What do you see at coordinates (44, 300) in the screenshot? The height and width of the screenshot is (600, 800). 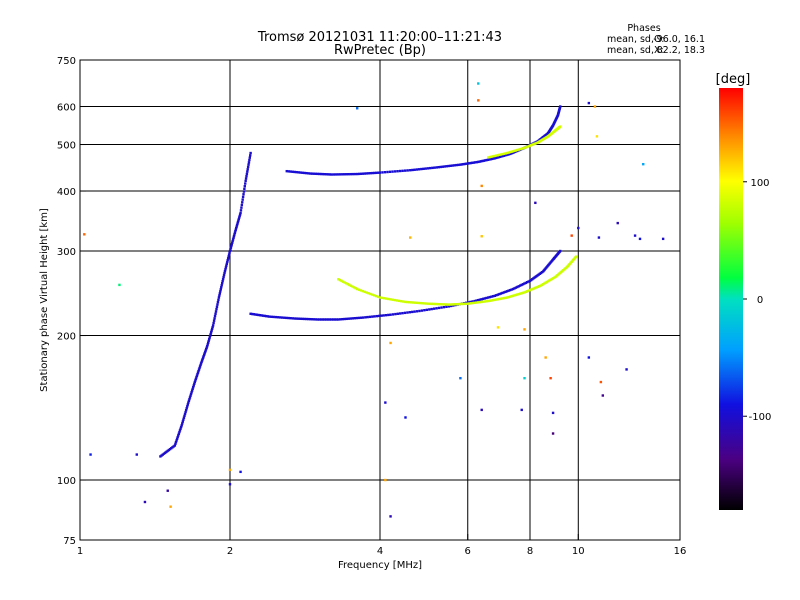 I see `y-axis-label: Stationary phase Virtual Height [km]` at bounding box center [44, 300].